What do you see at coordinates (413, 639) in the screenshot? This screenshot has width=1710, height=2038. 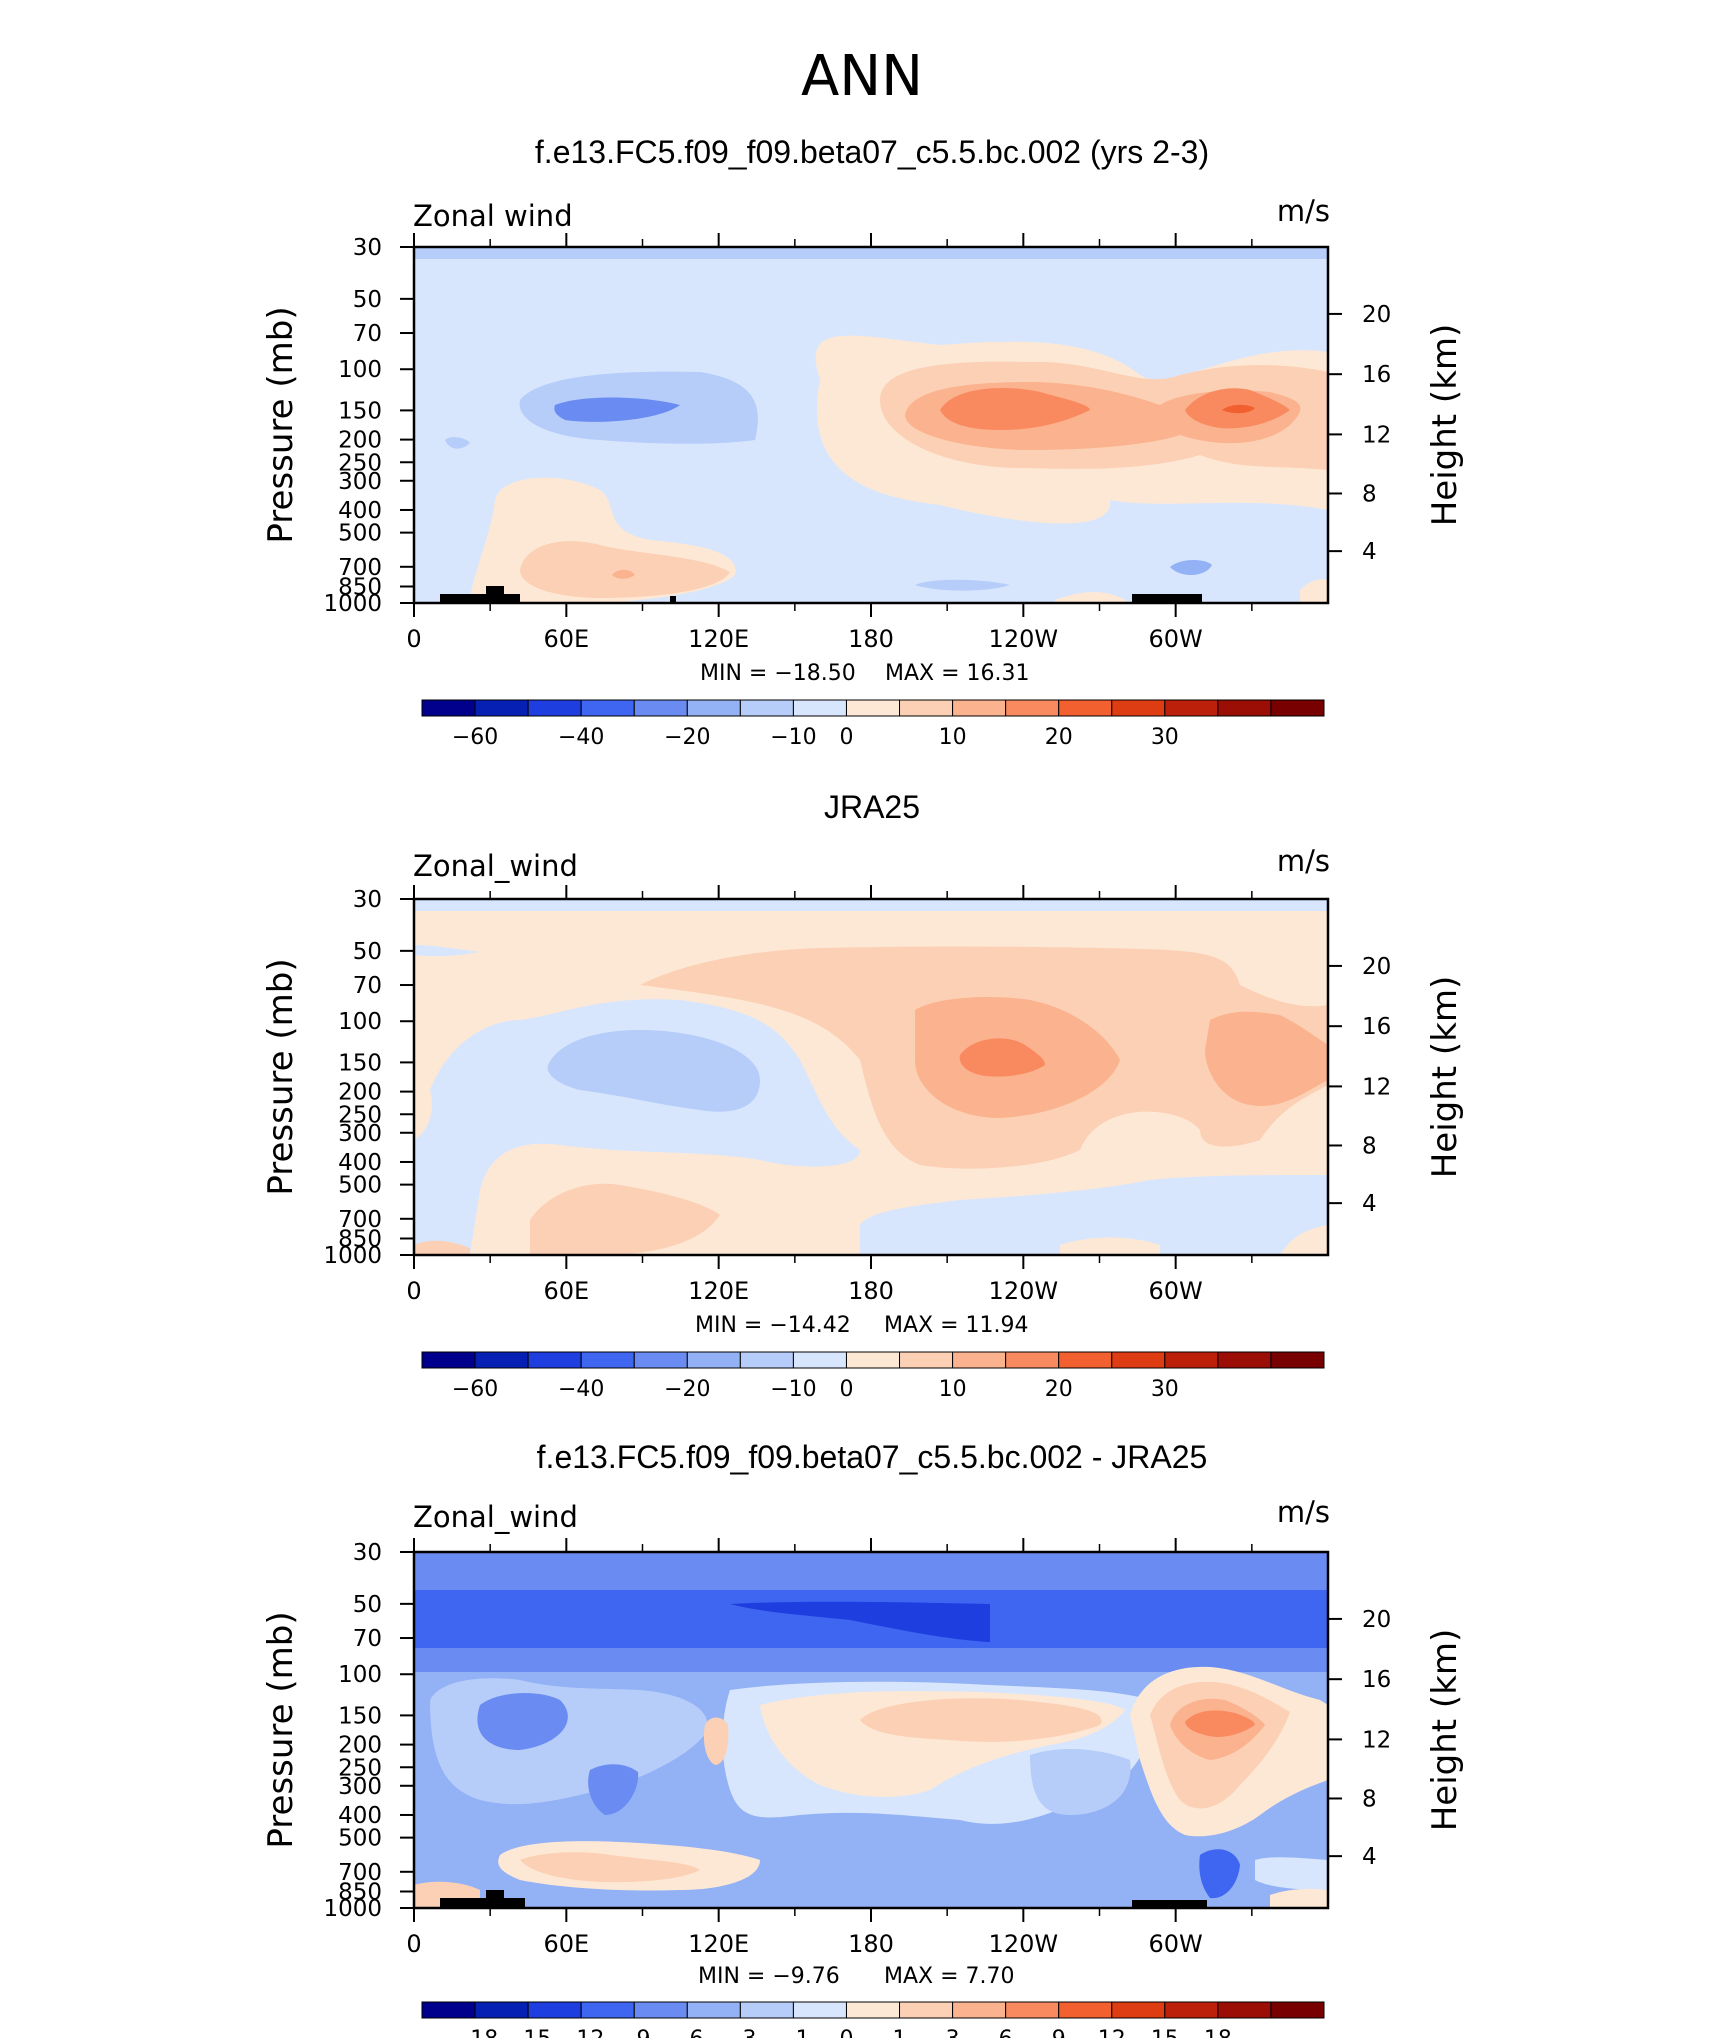 I see `x-tick-label: 0` at bounding box center [413, 639].